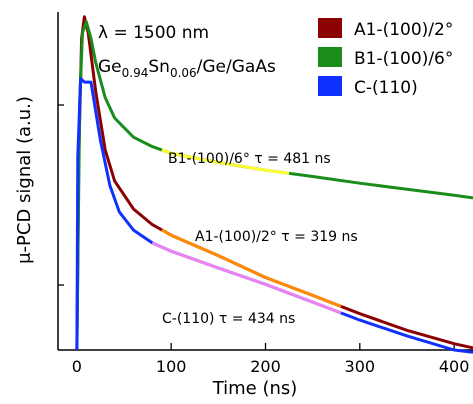  Describe the element at coordinates (24, 180) in the screenshot. I see `y-axis-label: μ-PCD signal (a.u.)` at that location.